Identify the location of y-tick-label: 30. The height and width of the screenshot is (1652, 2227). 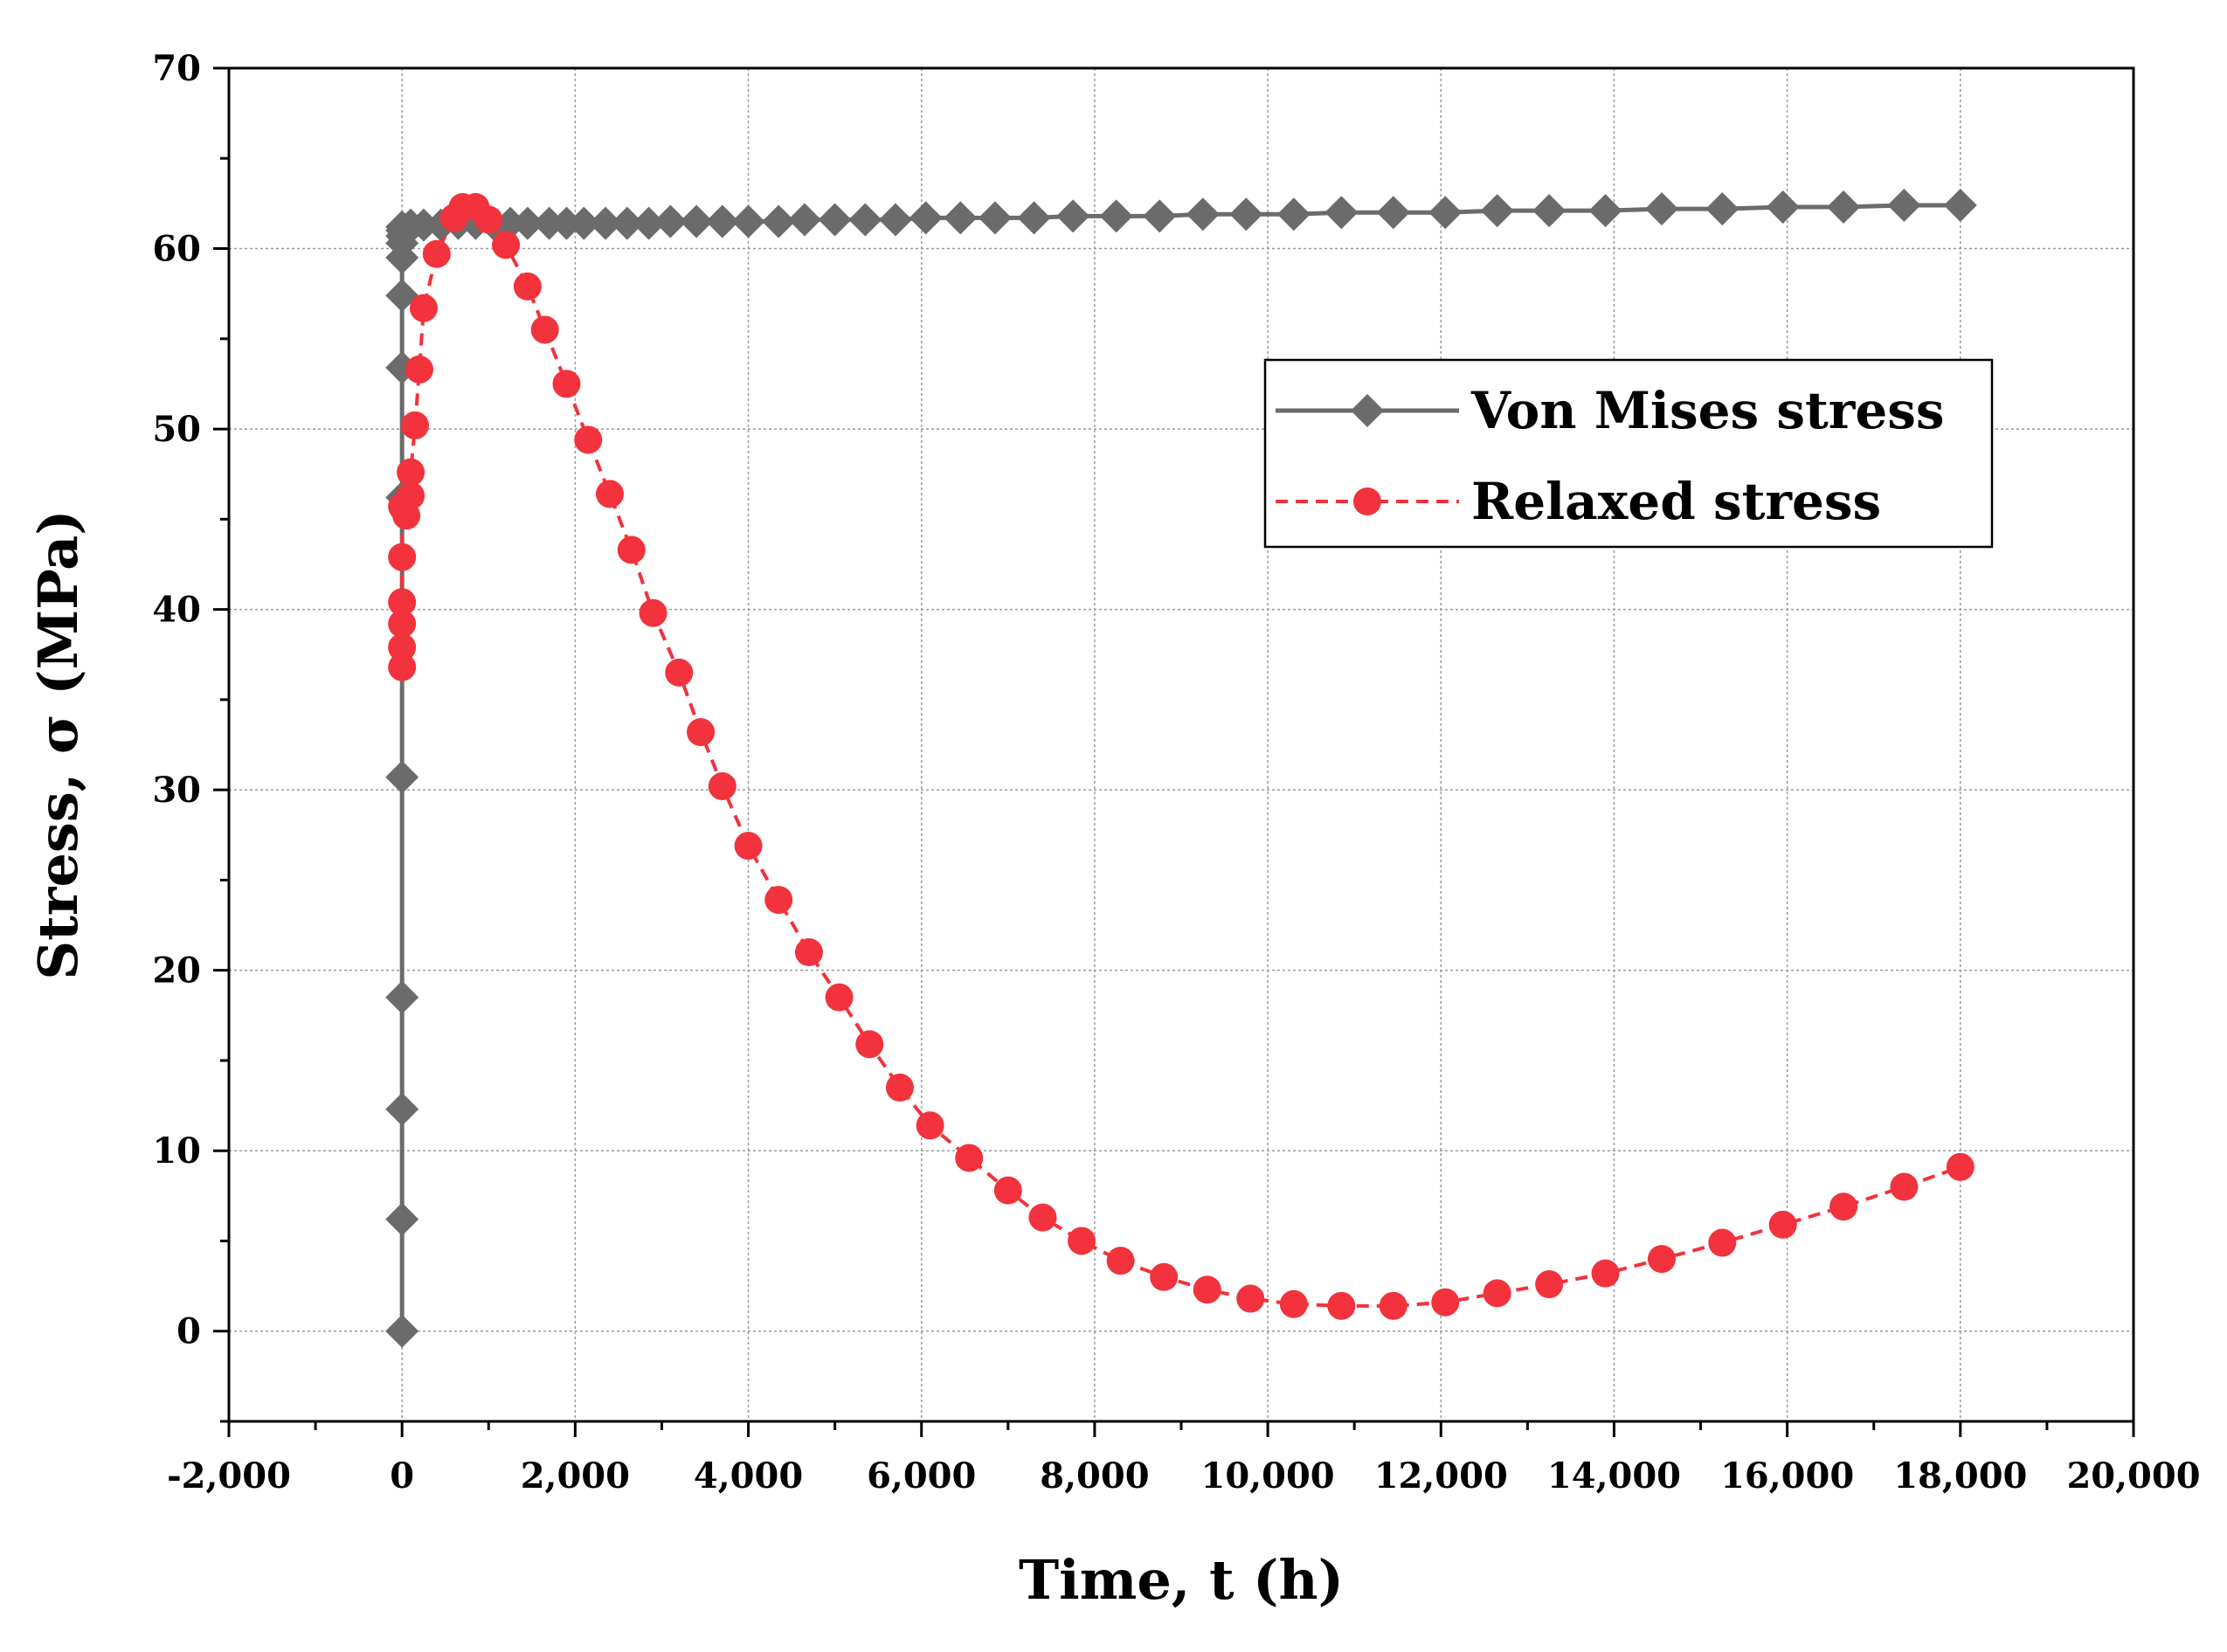
(176, 790).